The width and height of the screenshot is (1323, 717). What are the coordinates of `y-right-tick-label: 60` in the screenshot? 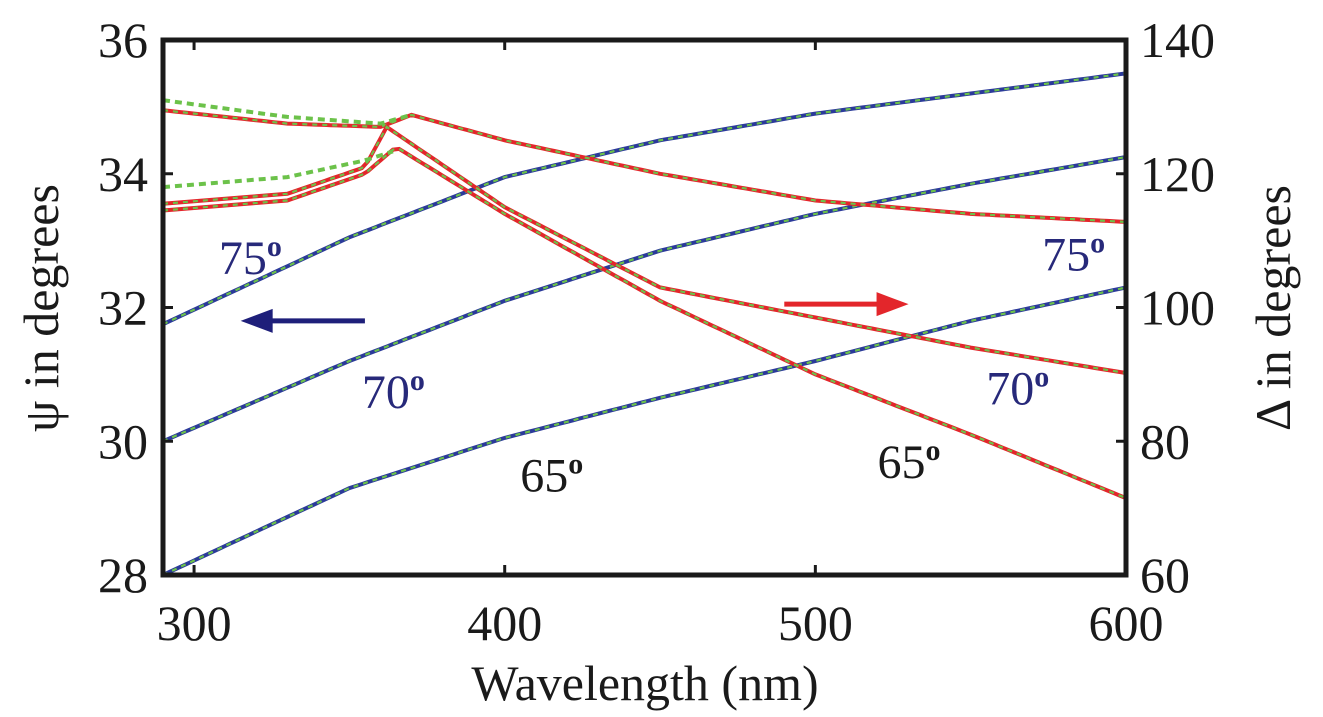 It's located at (1165, 575).